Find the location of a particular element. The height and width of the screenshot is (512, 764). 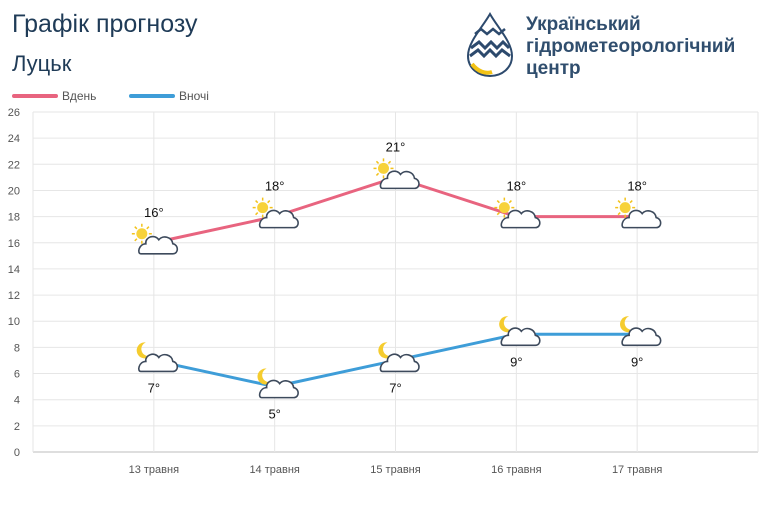

y-tick-label: 14 is located at coordinates (14, 270).